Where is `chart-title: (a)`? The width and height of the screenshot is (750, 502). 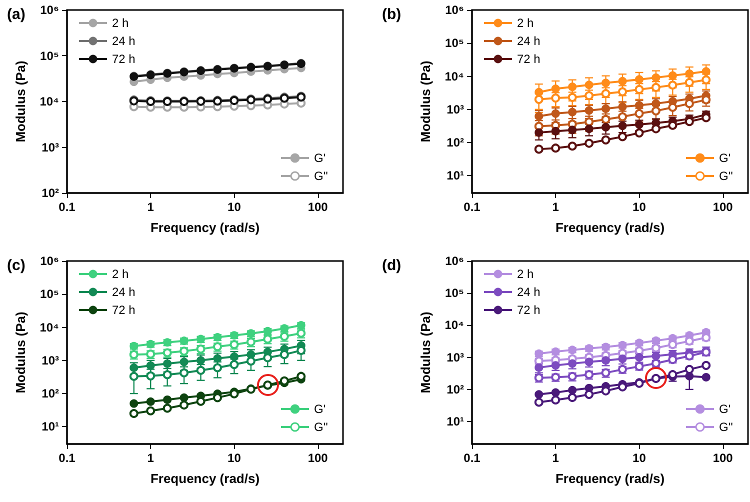 chart-title: (a) is located at coordinates (16, 14).